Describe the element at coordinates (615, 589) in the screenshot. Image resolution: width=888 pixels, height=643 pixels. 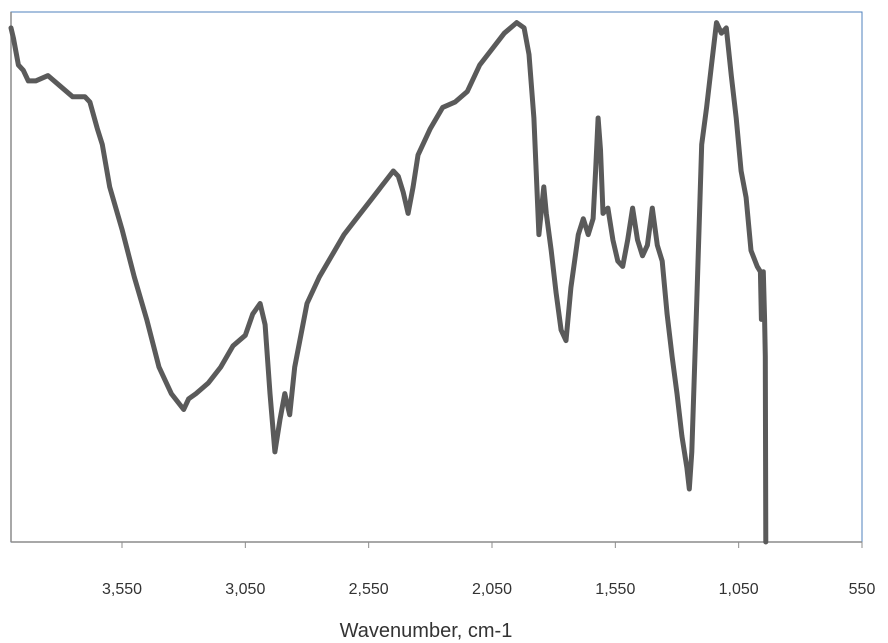
I see `x-tick-label: 1,550` at that location.